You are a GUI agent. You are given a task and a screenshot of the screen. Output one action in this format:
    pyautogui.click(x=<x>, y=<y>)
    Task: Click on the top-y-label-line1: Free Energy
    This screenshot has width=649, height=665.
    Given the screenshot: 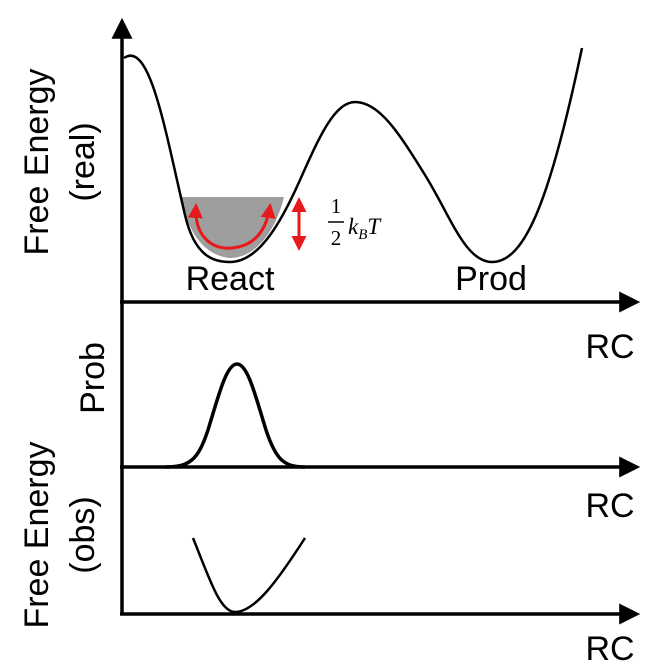 What is the action you would take?
    pyautogui.click(x=37, y=161)
    